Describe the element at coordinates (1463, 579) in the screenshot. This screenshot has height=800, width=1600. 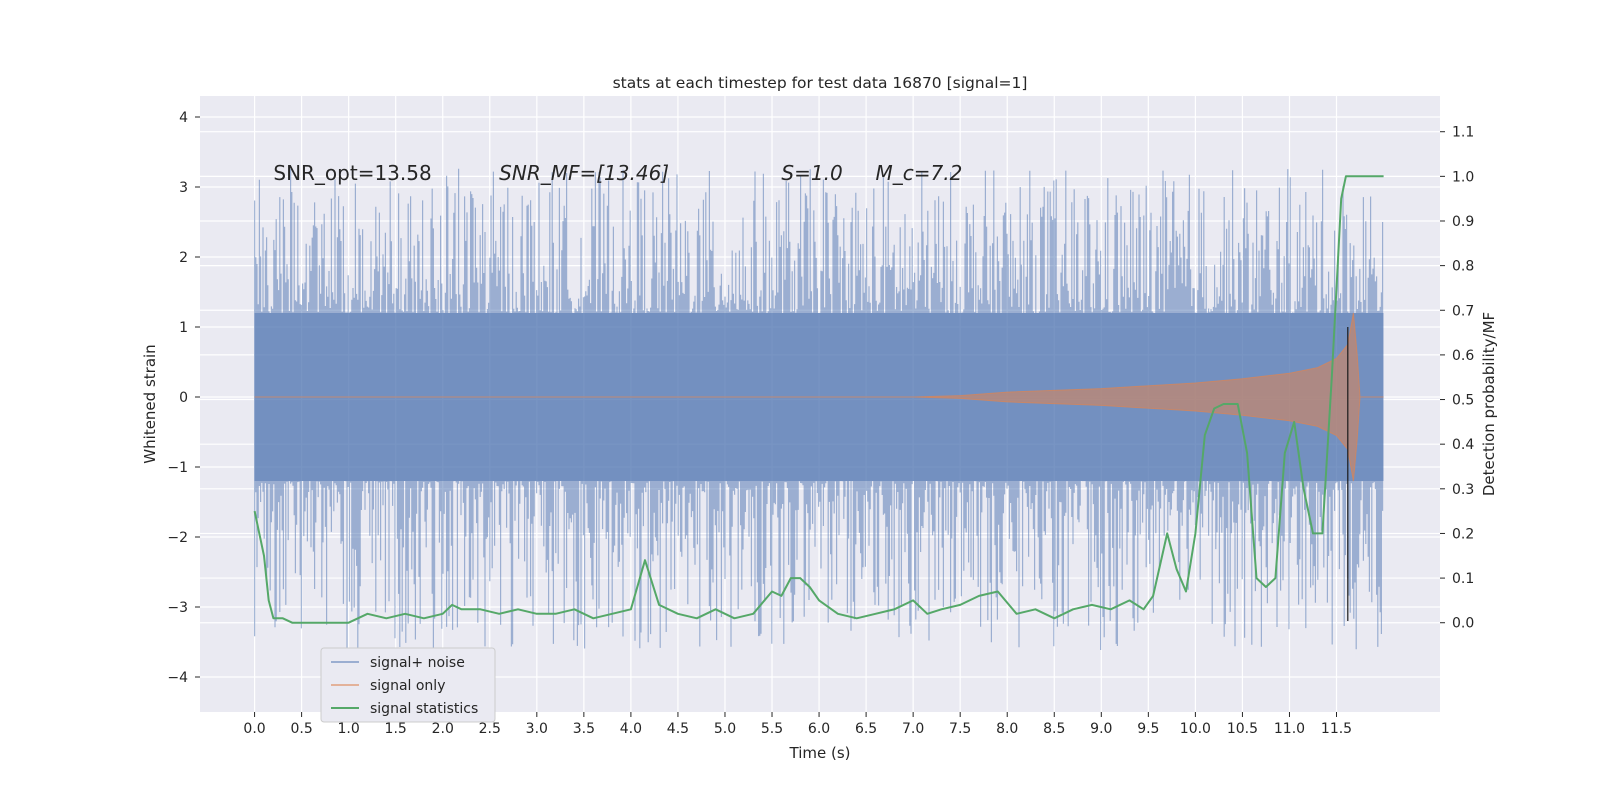
I see `y2-tick-label: 0.1` at that location.